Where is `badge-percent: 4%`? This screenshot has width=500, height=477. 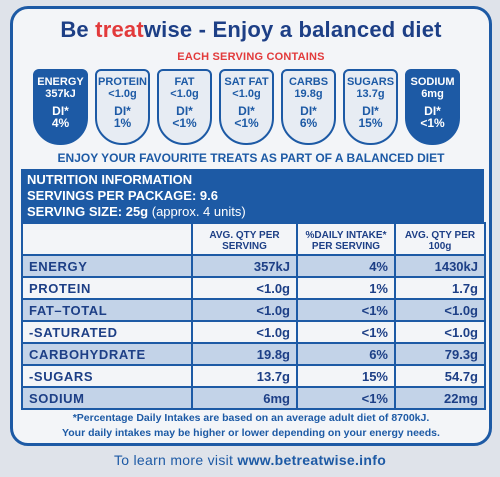 badge-percent: 4% is located at coordinates (60, 123).